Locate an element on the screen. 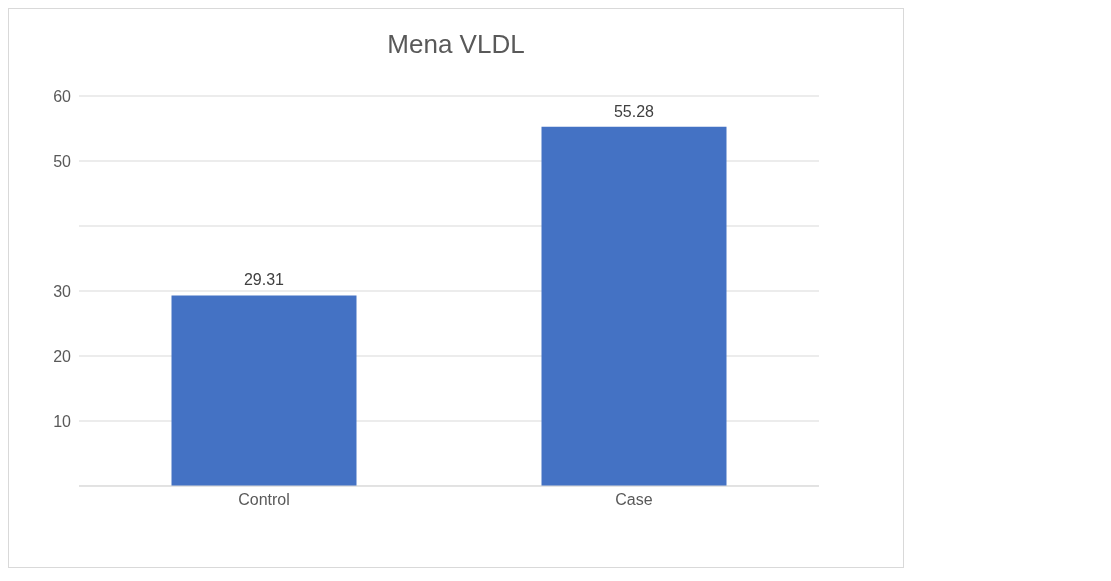  y-tick-label: 30 is located at coordinates (62, 291).